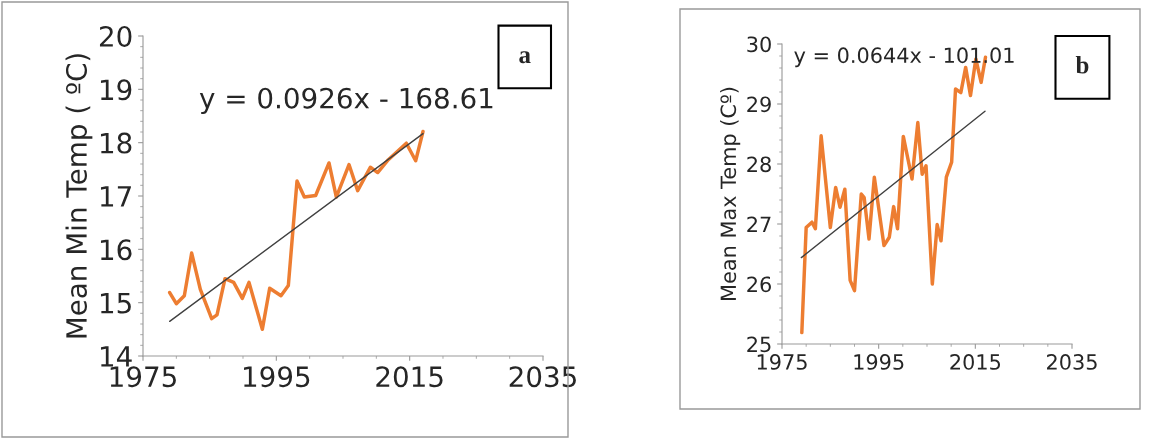 Image resolution: width=1156 pixels, height=439 pixels. Describe the element at coordinates (116, 90) in the screenshot. I see `y-tick-label: 19` at that location.